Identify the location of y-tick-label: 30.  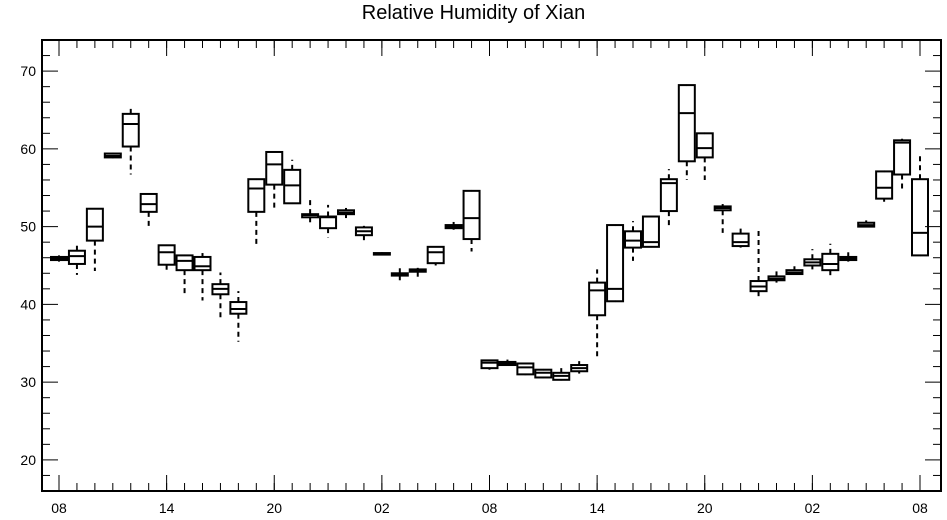
(28, 382).